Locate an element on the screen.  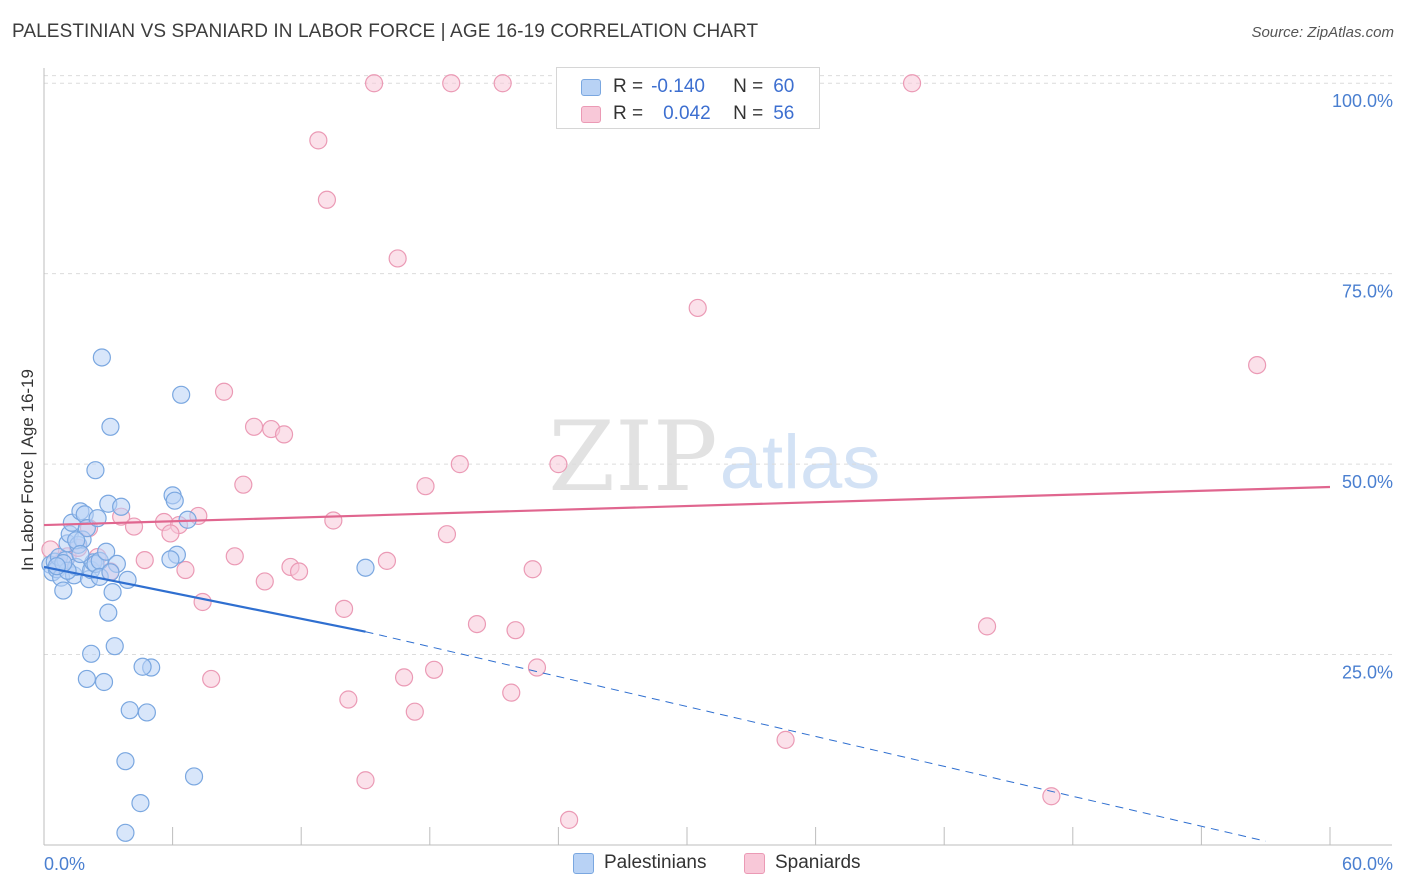
x-tick-label-max: 60.0% is located at coordinates (1367, 864).